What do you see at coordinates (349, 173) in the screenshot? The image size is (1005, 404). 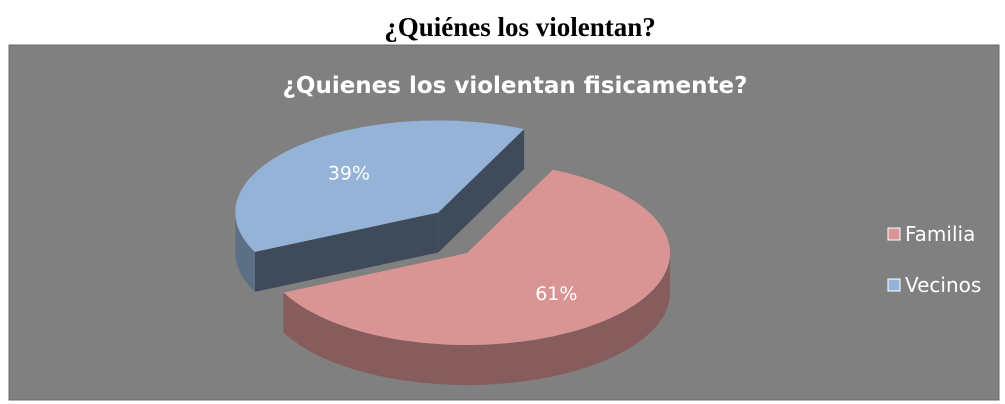 I see `data-label: 39%` at bounding box center [349, 173].